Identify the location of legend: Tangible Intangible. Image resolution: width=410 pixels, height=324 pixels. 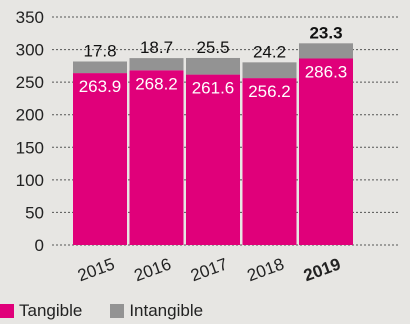
(115, 311).